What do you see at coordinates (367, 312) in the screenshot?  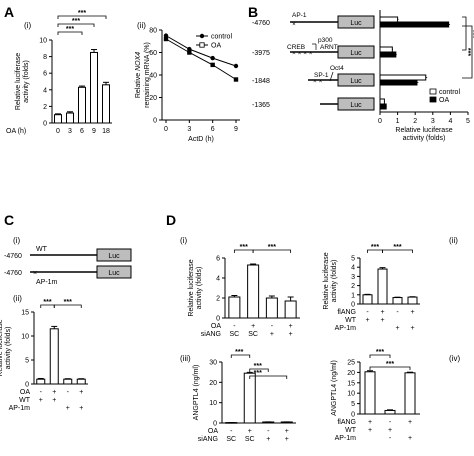 I see `chart-d-ii-cond-mark-0-0: -` at bounding box center [367, 312].